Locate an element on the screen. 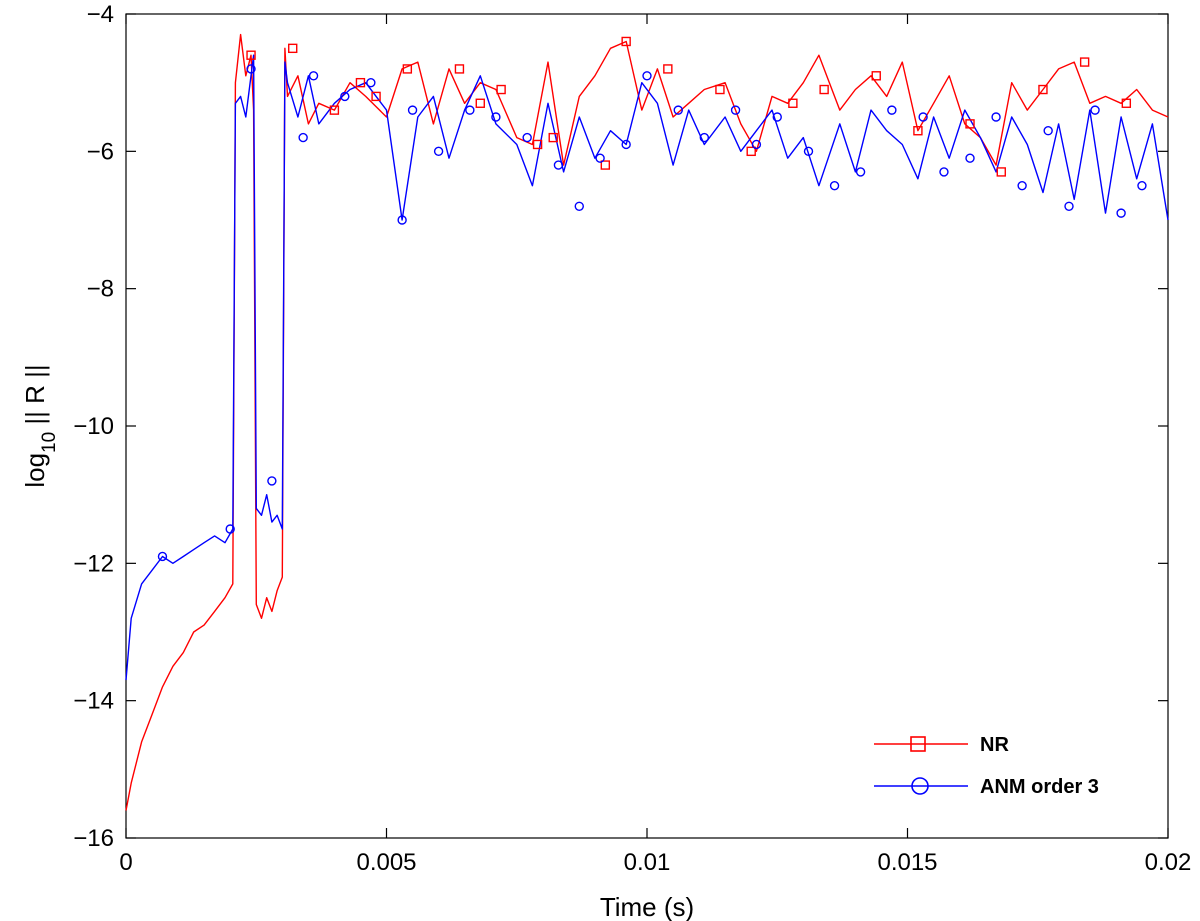  y-axis-label-sub: 10 is located at coordinates (49, 442).